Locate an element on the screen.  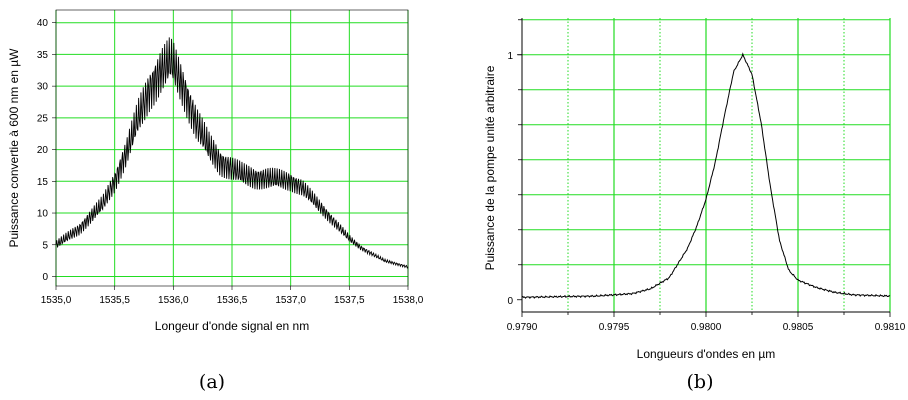
chart-a-x-tick-label: 1535,0 is located at coordinates (56, 300).